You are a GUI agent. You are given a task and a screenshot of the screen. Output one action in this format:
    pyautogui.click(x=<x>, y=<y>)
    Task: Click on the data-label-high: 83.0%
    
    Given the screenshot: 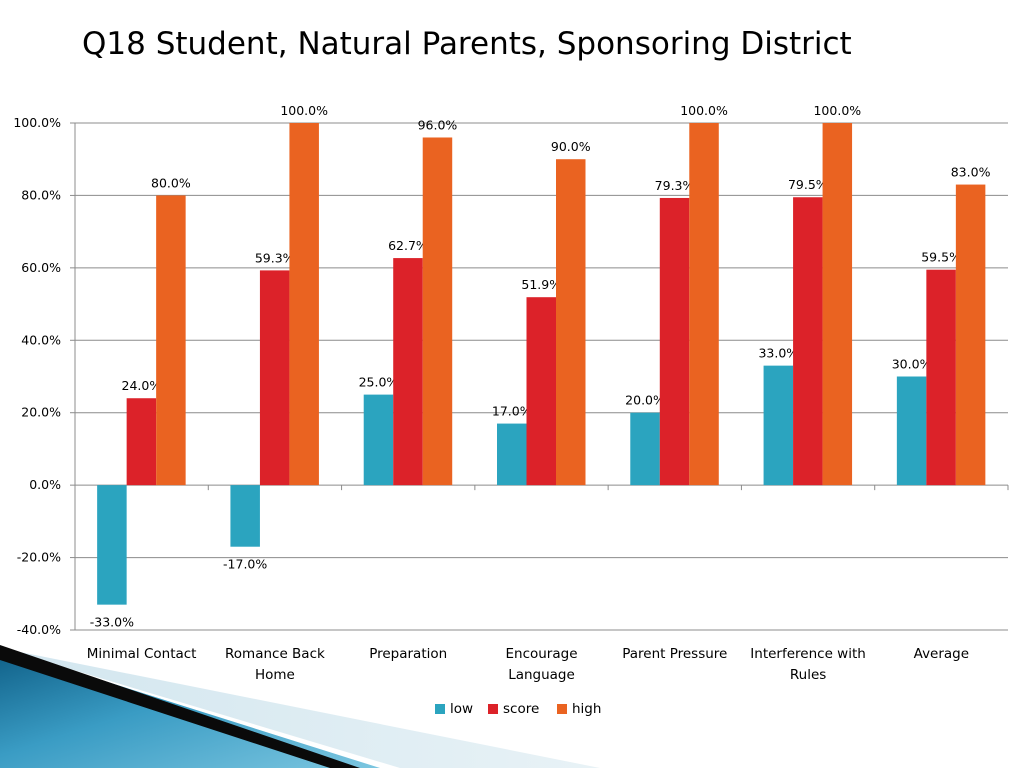 What is the action you would take?
    pyautogui.click(x=971, y=172)
    